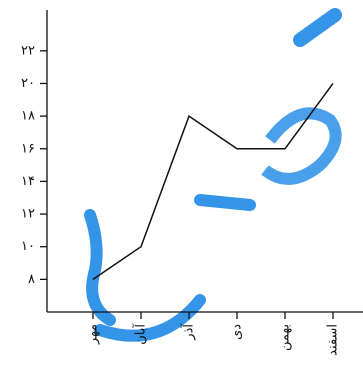  I want to click on y-tick-label: ۱۰, so click(28, 246).